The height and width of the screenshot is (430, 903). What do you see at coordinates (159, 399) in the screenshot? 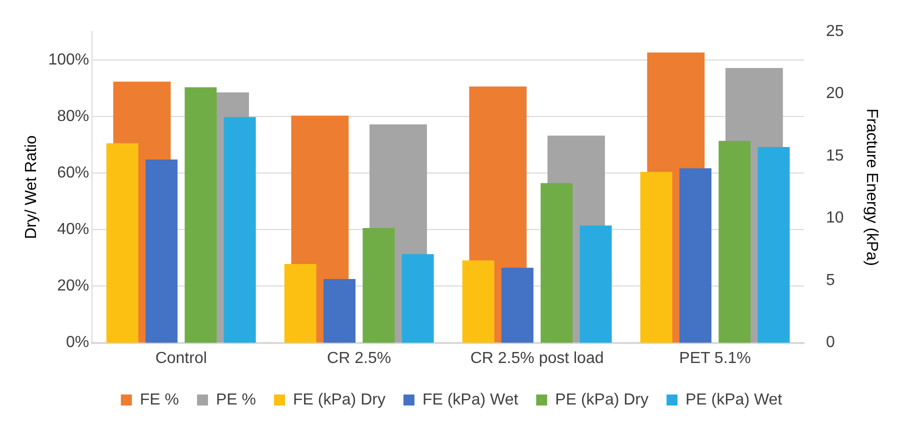
I see `legend-label: FE %` at bounding box center [159, 399].